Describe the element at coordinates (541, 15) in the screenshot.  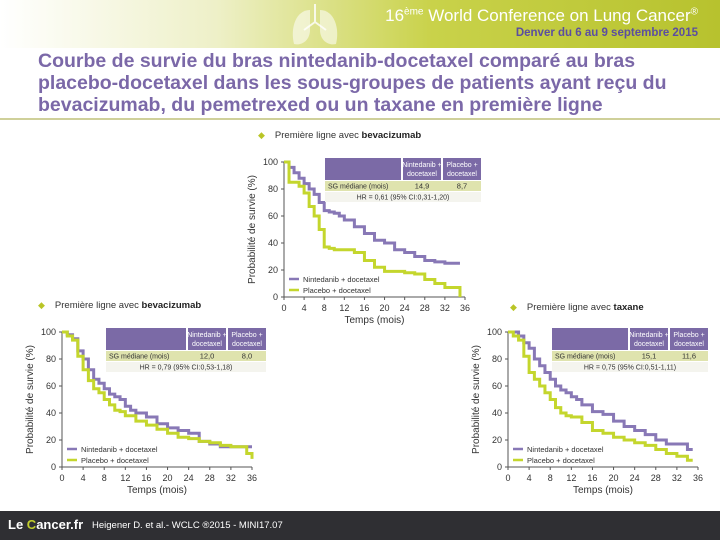
I see `conference-title: 16ème World Conference on Lung Cancer®` at that location.